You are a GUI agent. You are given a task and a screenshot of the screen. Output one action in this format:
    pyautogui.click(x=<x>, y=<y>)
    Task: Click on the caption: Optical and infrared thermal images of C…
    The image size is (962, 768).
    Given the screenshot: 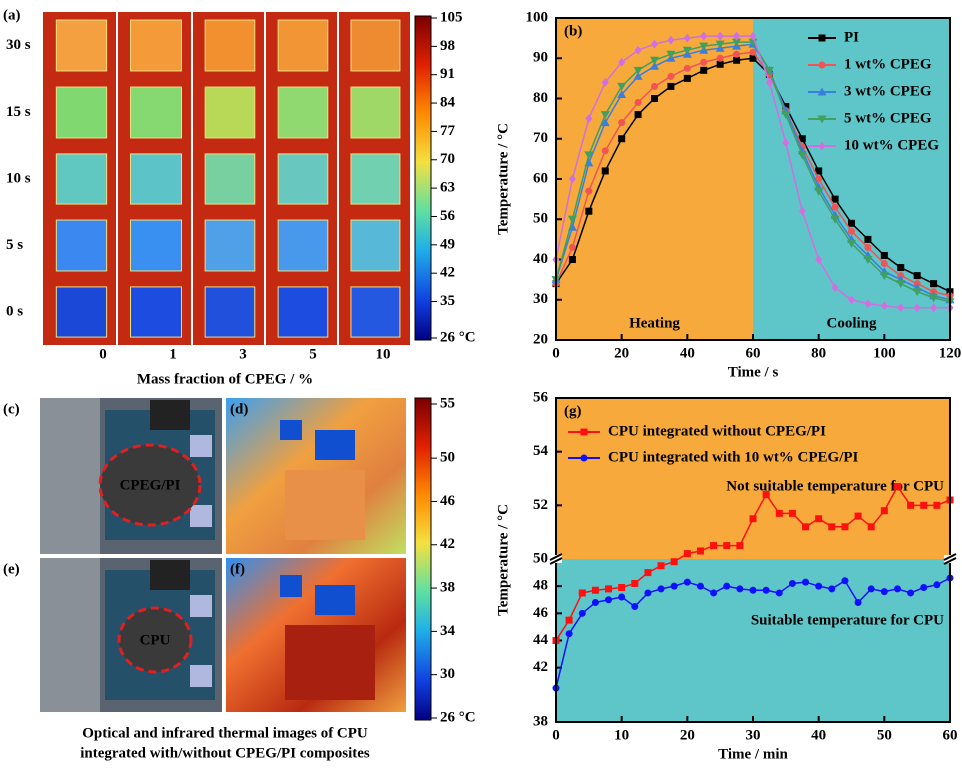 What is the action you would take?
    pyautogui.click(x=225, y=733)
    